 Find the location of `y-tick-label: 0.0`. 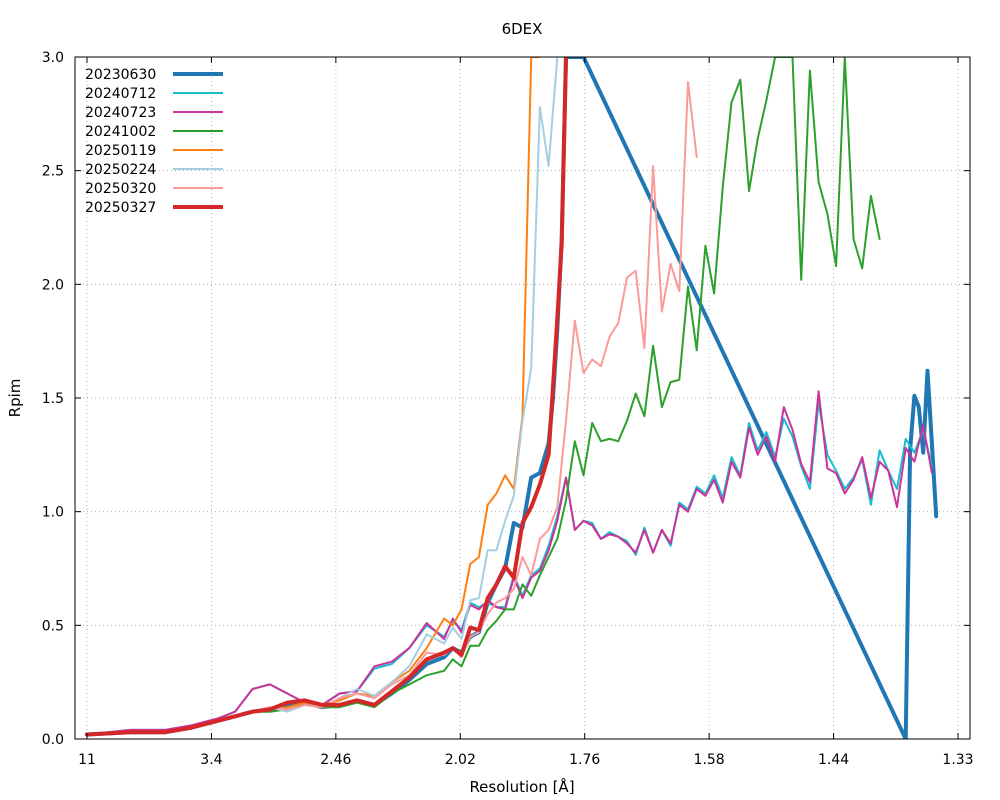

y-tick-label: 0.0 is located at coordinates (53, 740).